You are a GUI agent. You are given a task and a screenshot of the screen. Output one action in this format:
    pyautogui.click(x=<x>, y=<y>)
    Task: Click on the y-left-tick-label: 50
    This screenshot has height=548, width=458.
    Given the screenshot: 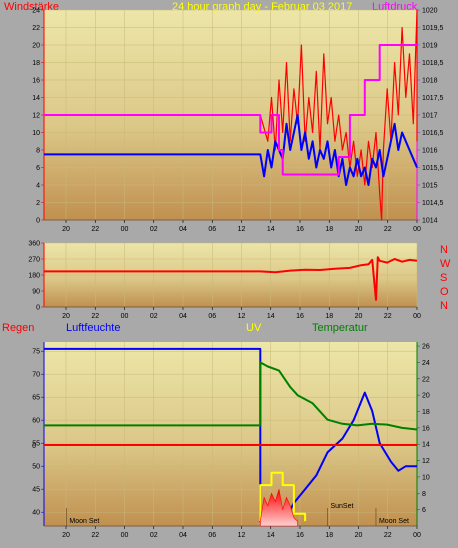 What is the action you would take?
    pyautogui.click(x=36, y=467)
    